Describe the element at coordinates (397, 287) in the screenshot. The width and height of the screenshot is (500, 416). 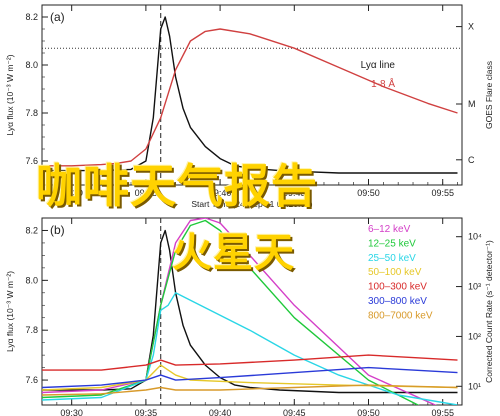
I see `legend-entry: 100–300 keV` at that location.